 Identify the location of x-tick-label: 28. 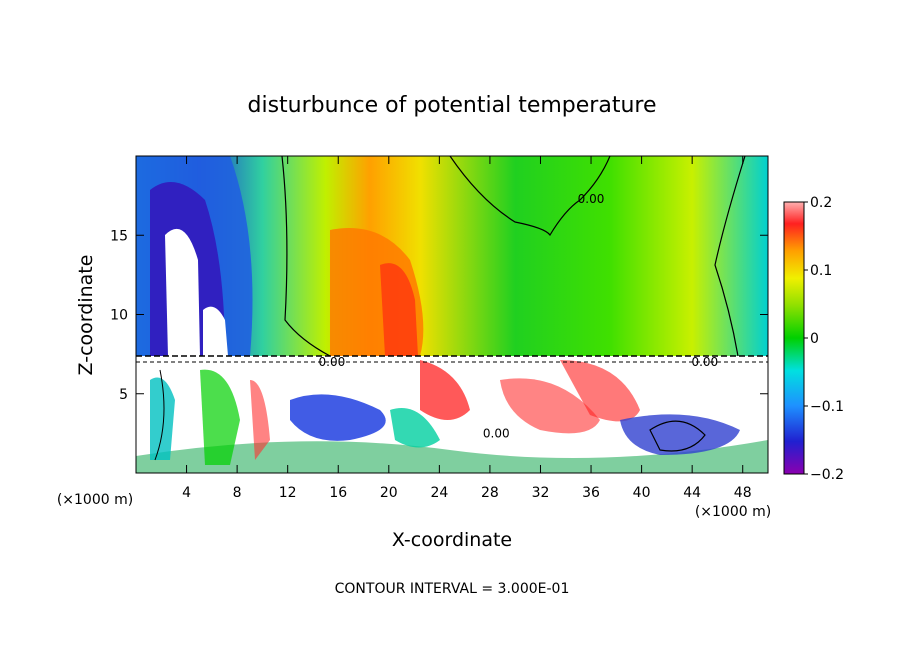
(490, 493).